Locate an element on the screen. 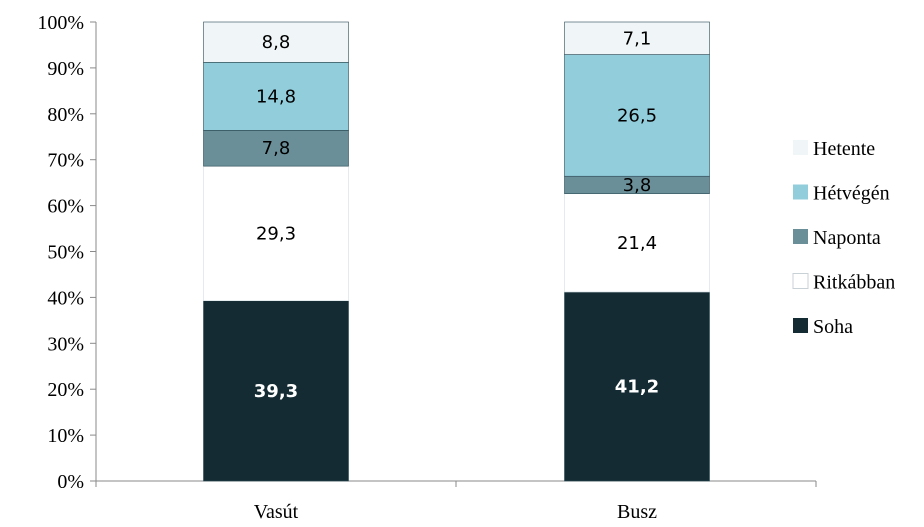  data-label: 26,5 is located at coordinates (637, 115).